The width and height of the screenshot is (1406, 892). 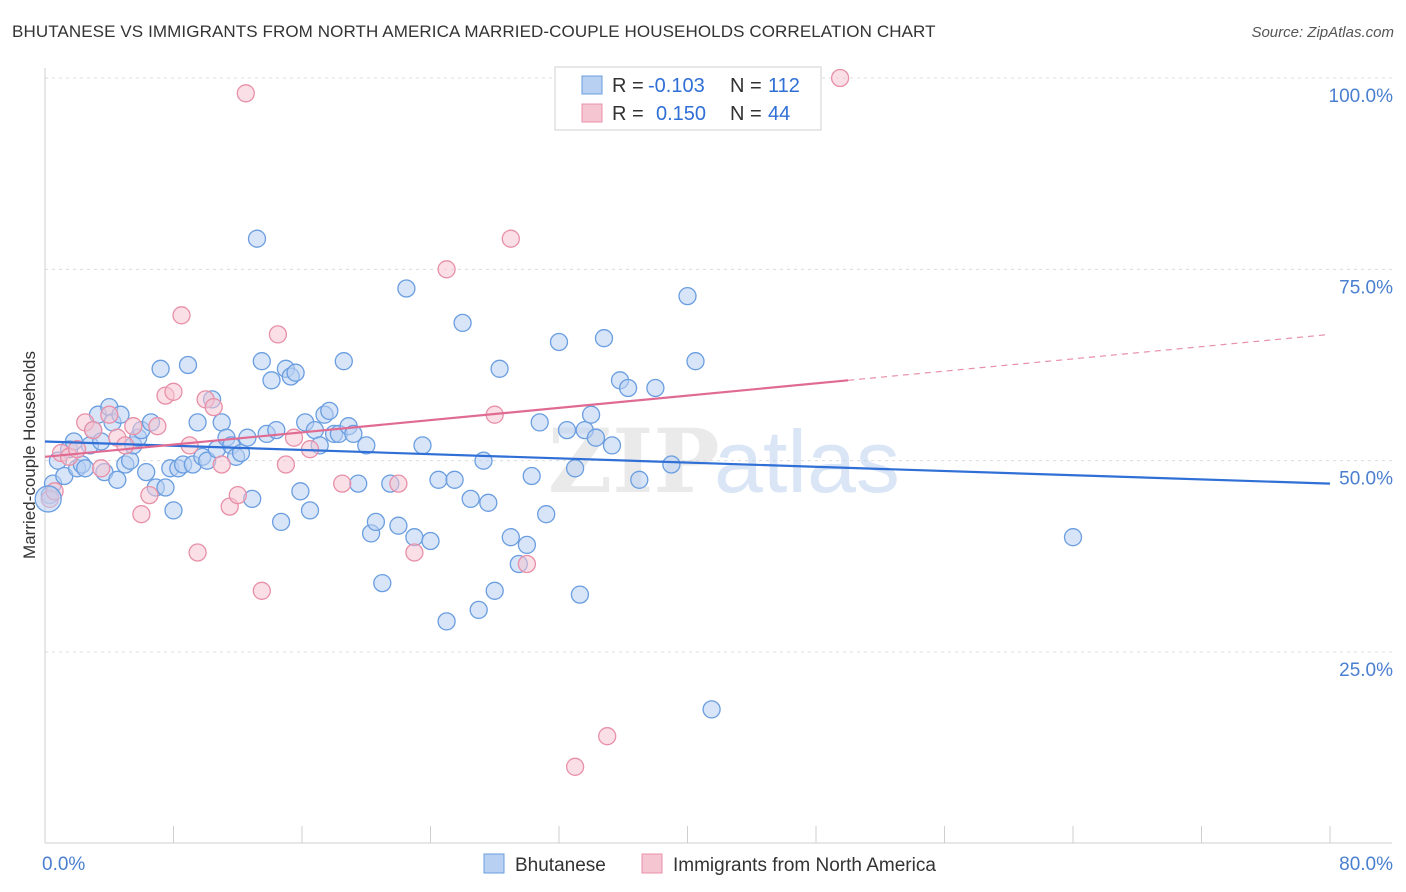 I want to click on x-tick-label-end: 80.0%, so click(x=1366, y=864).